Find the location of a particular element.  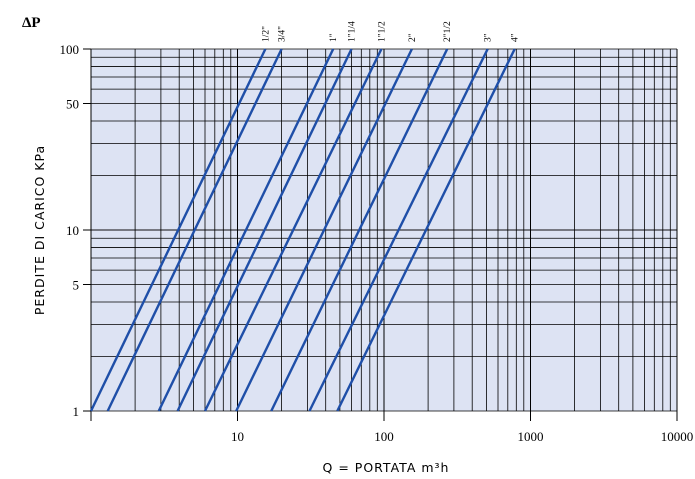

y-tick-label: 50 is located at coordinates (72, 103).